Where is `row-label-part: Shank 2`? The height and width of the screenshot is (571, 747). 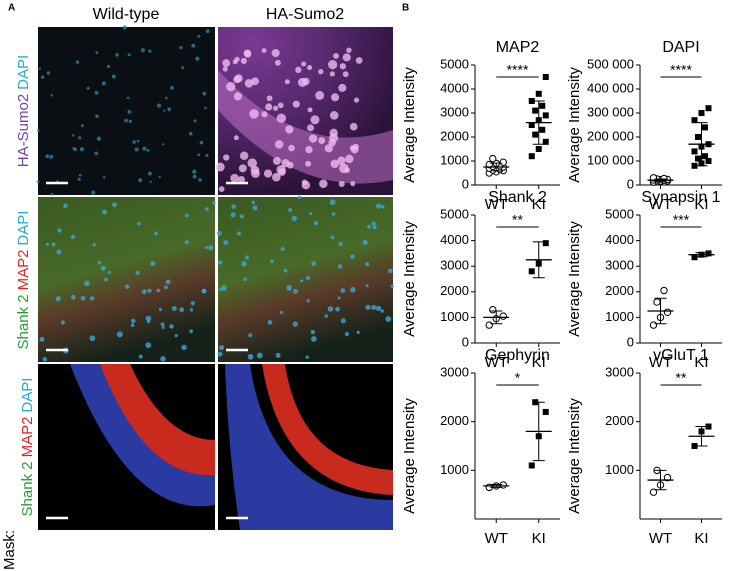 row-label-part: Shank 2 is located at coordinates (27, 488).